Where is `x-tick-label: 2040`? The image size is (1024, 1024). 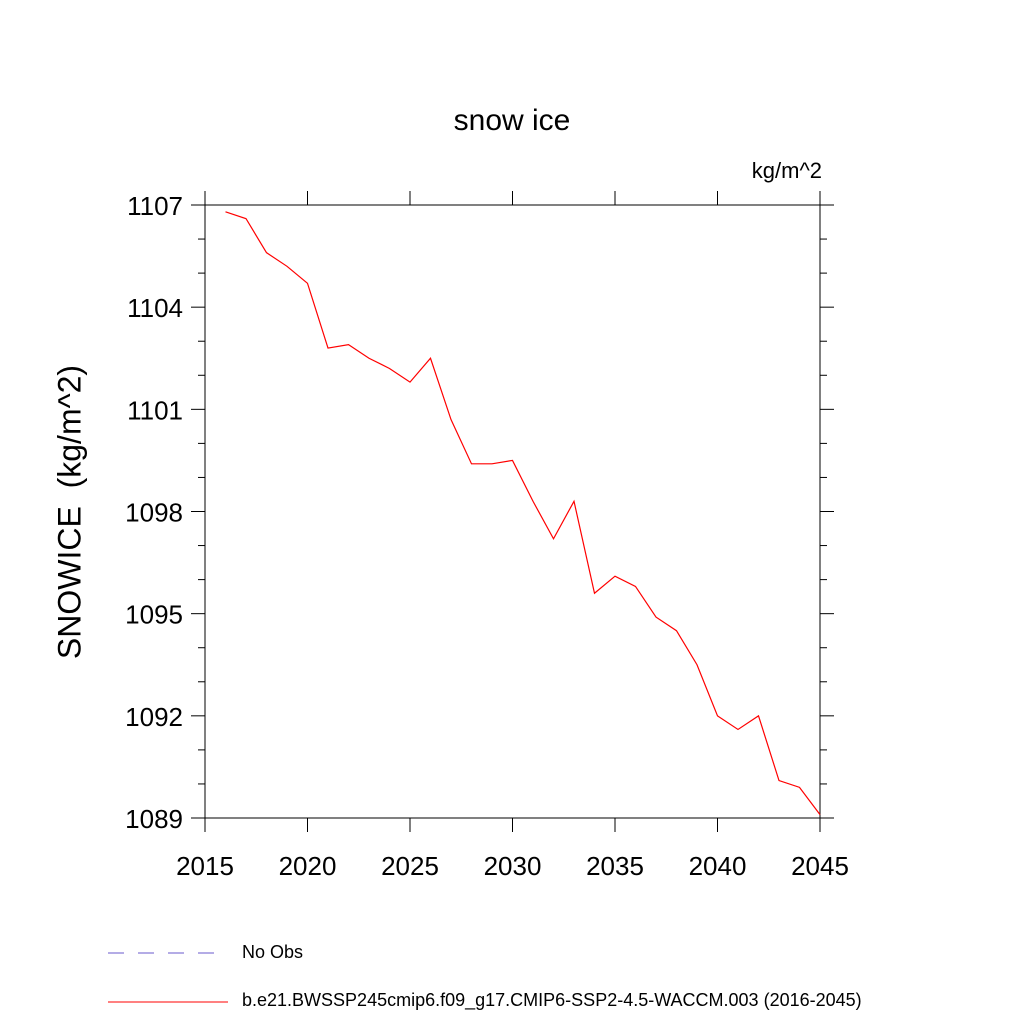
x-tick-label: 2040 is located at coordinates (718, 866).